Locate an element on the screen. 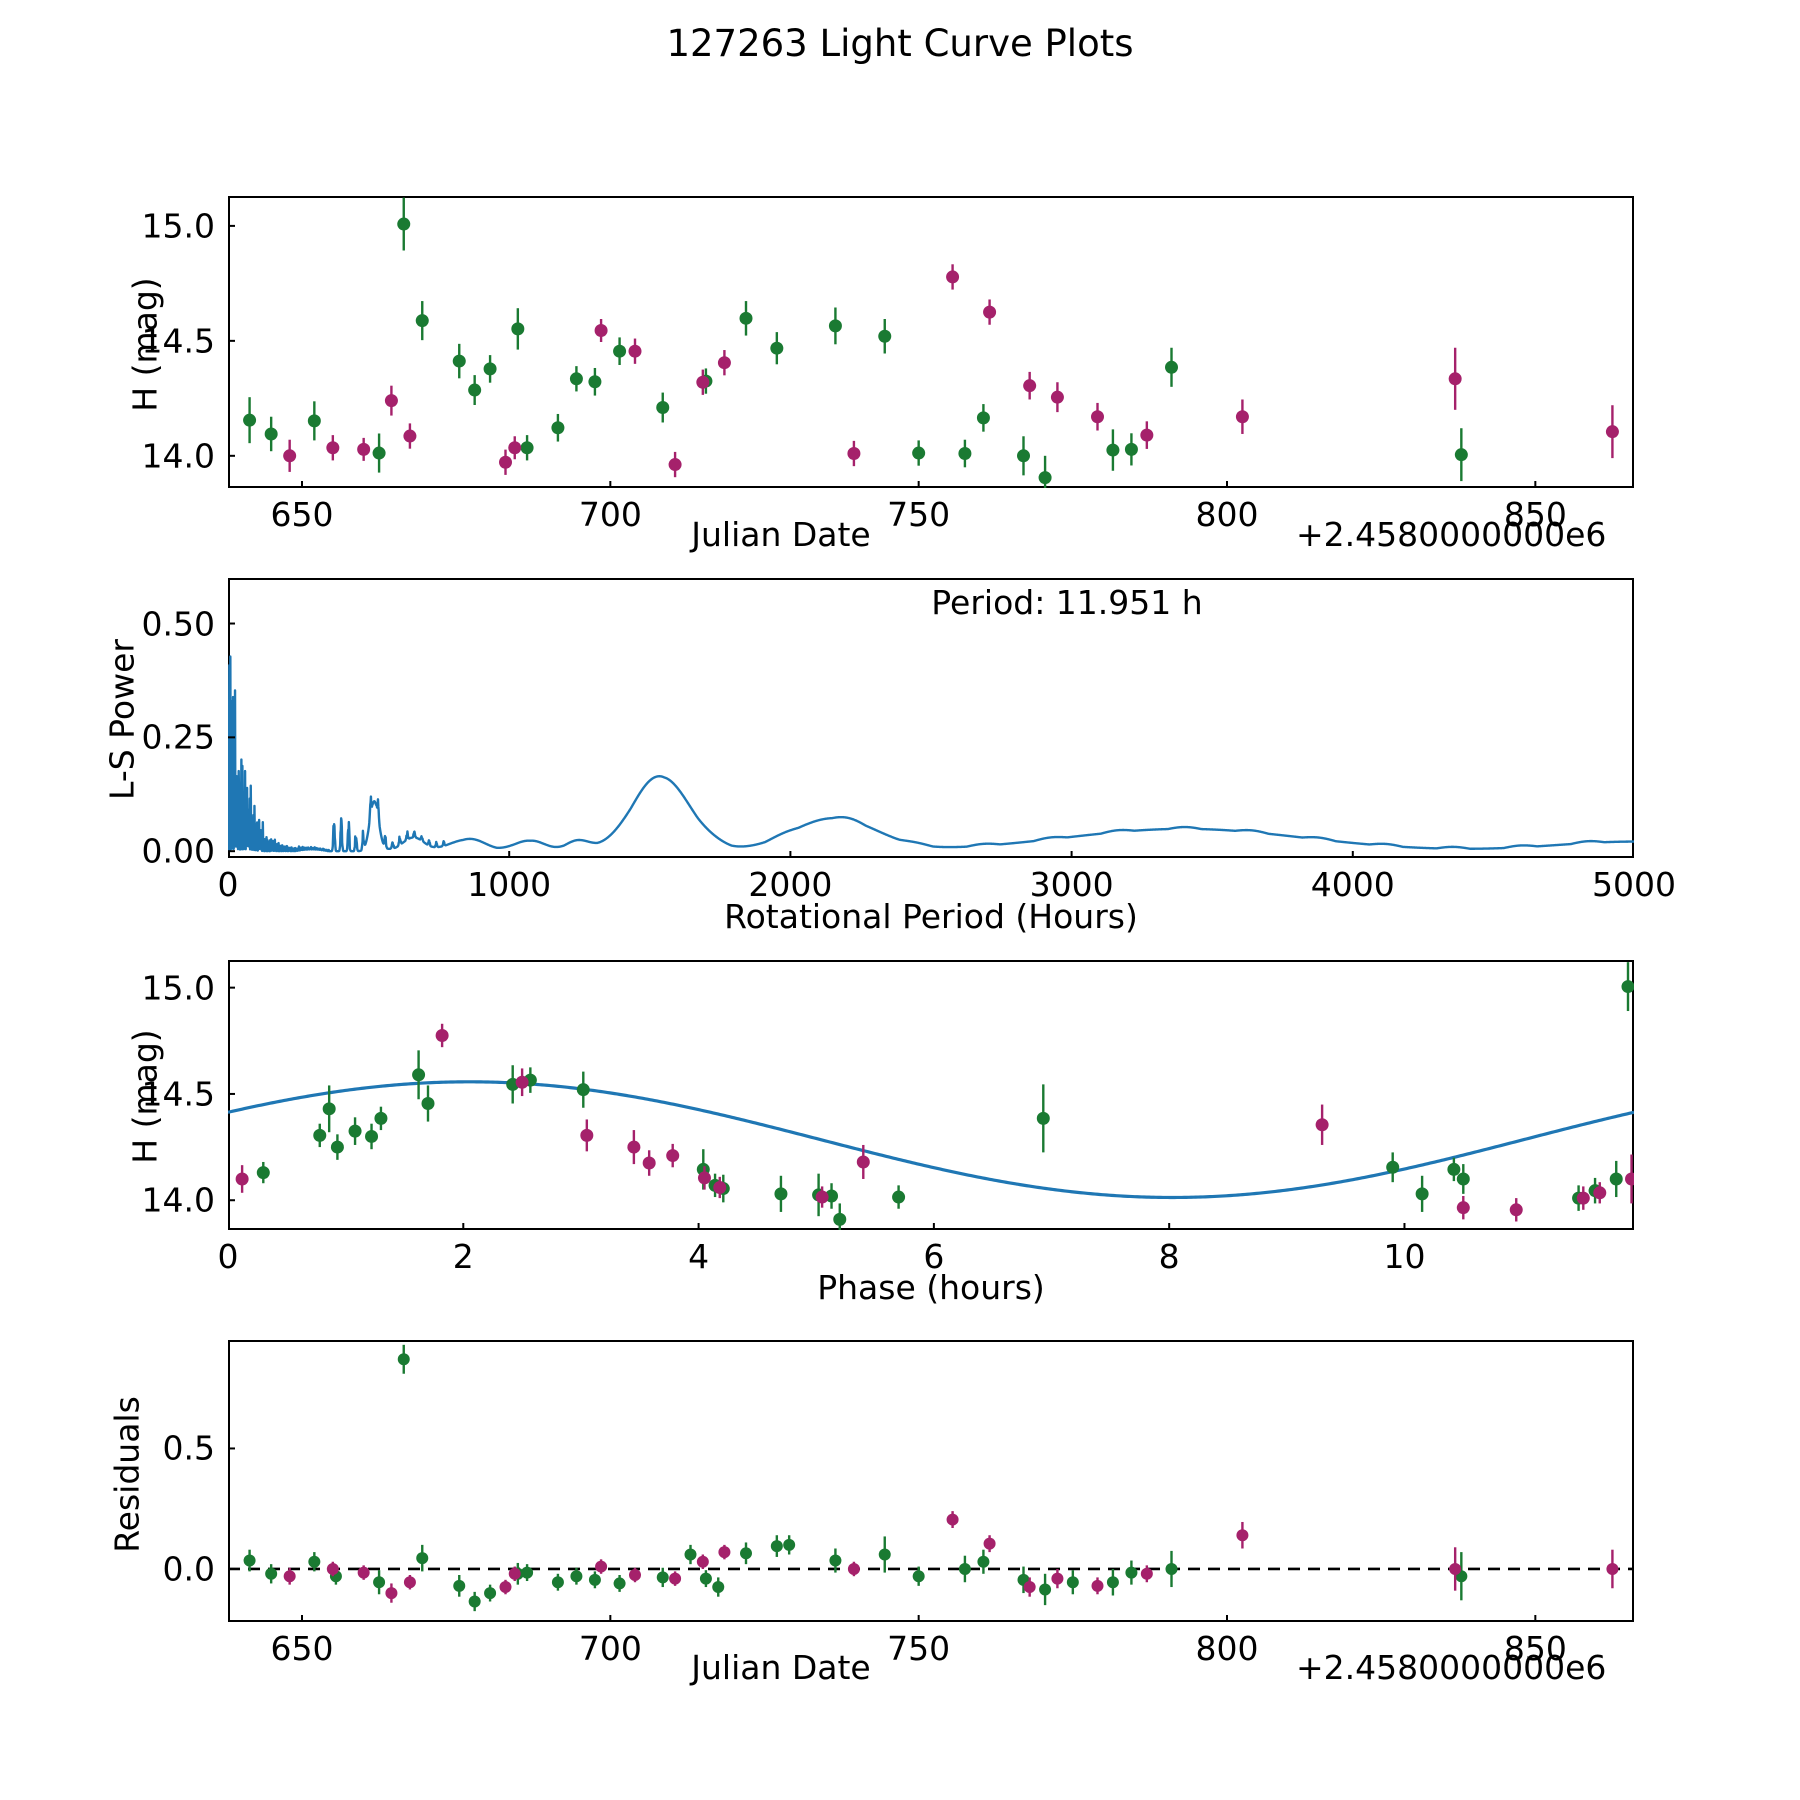 The image size is (1800, 1800). panel-periodogram is located at coordinates (931, 718).